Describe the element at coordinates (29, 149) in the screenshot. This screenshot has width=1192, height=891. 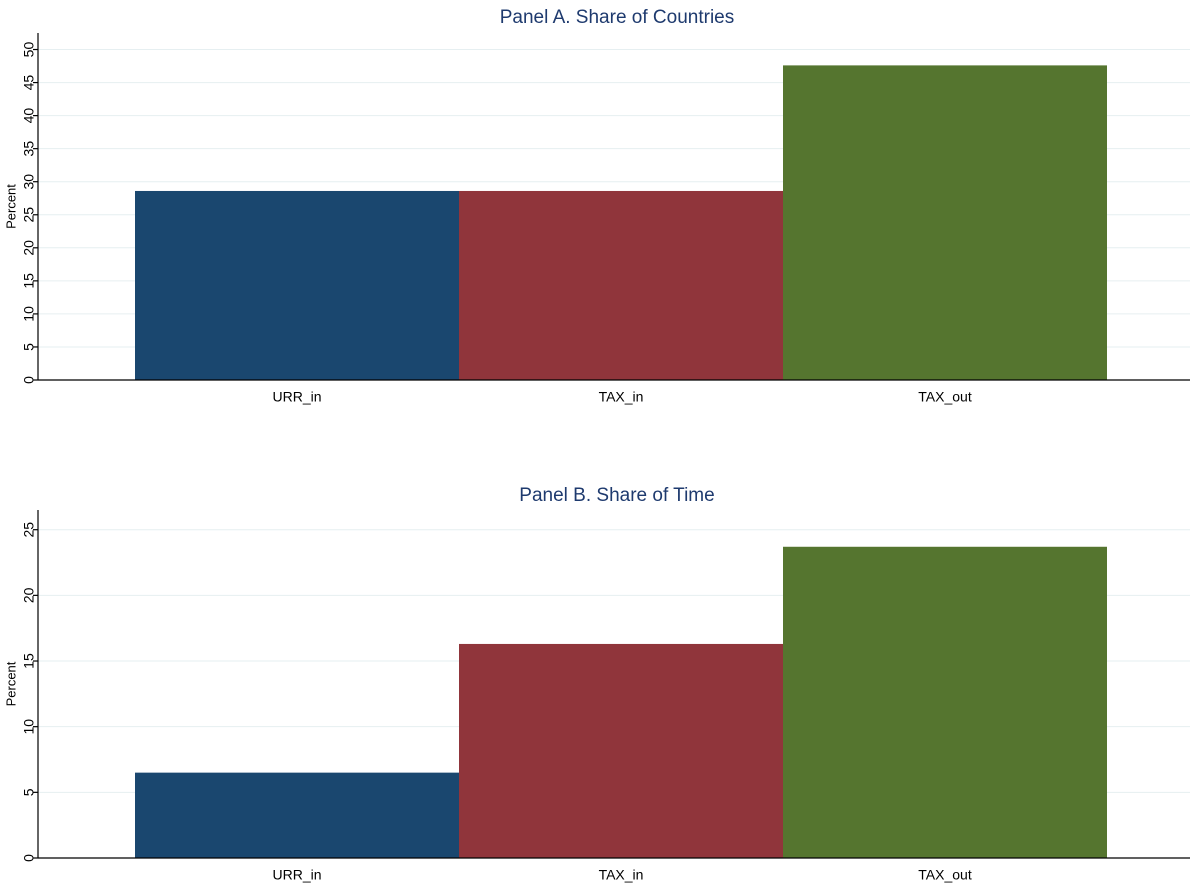
I see `y-tick-label: 35` at that location.